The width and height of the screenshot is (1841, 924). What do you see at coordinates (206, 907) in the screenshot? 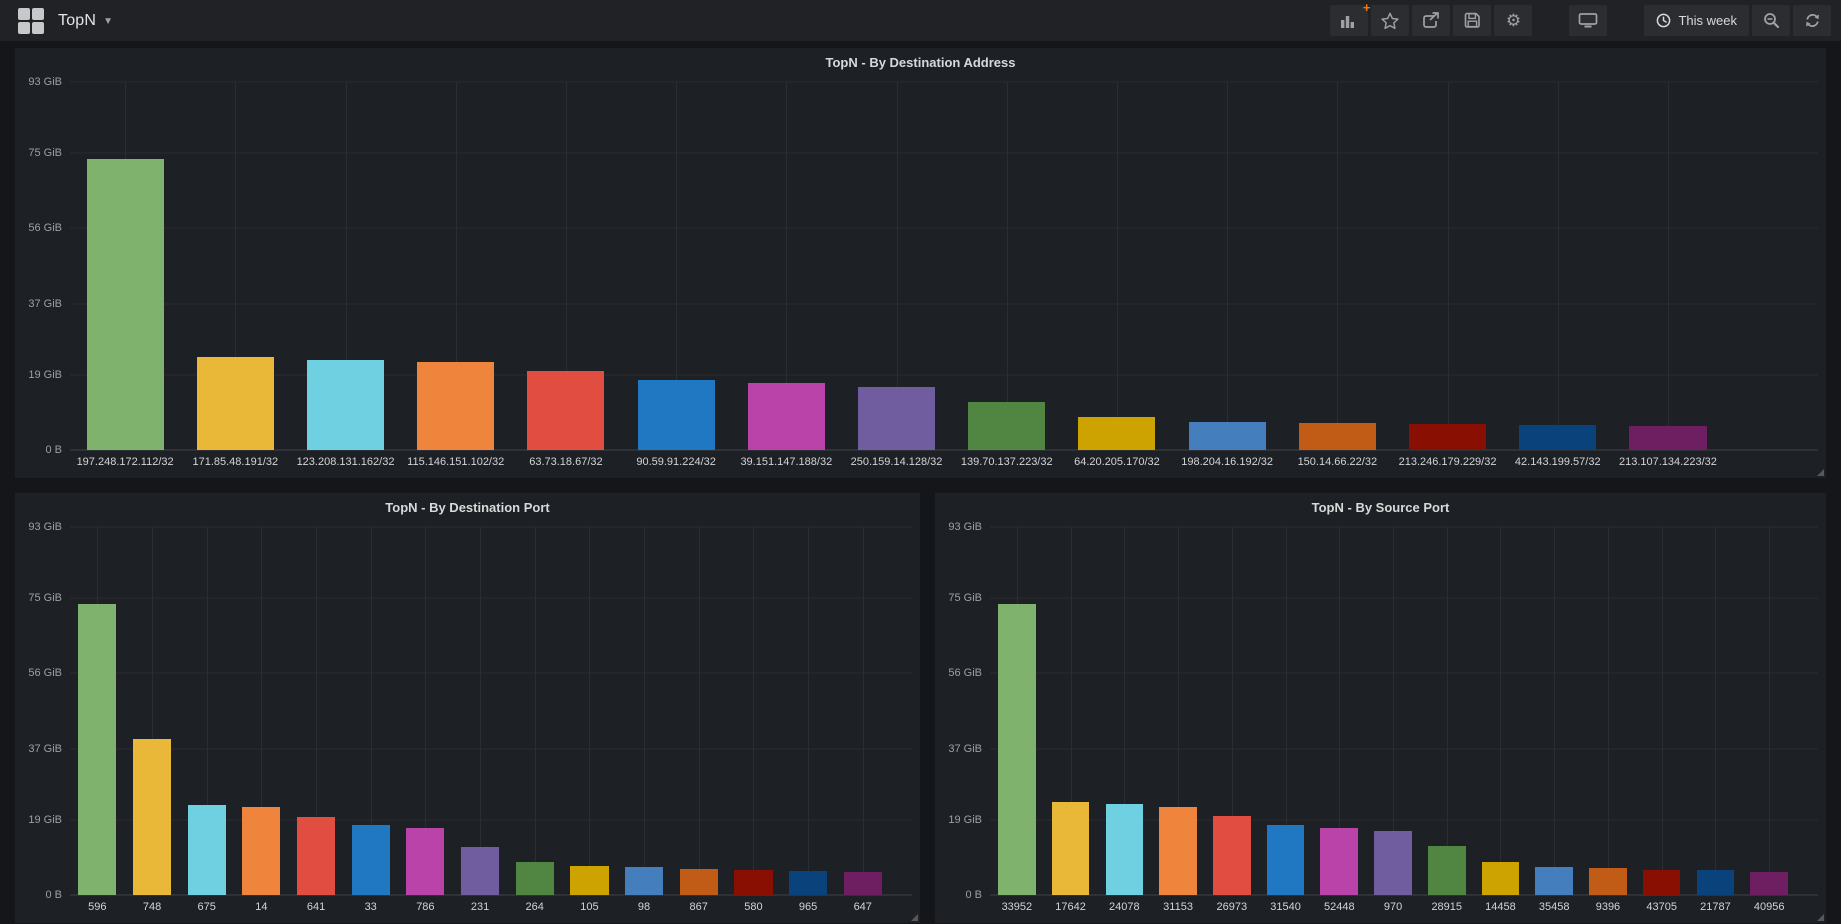
I see `x-tick-label: 675` at bounding box center [206, 907].